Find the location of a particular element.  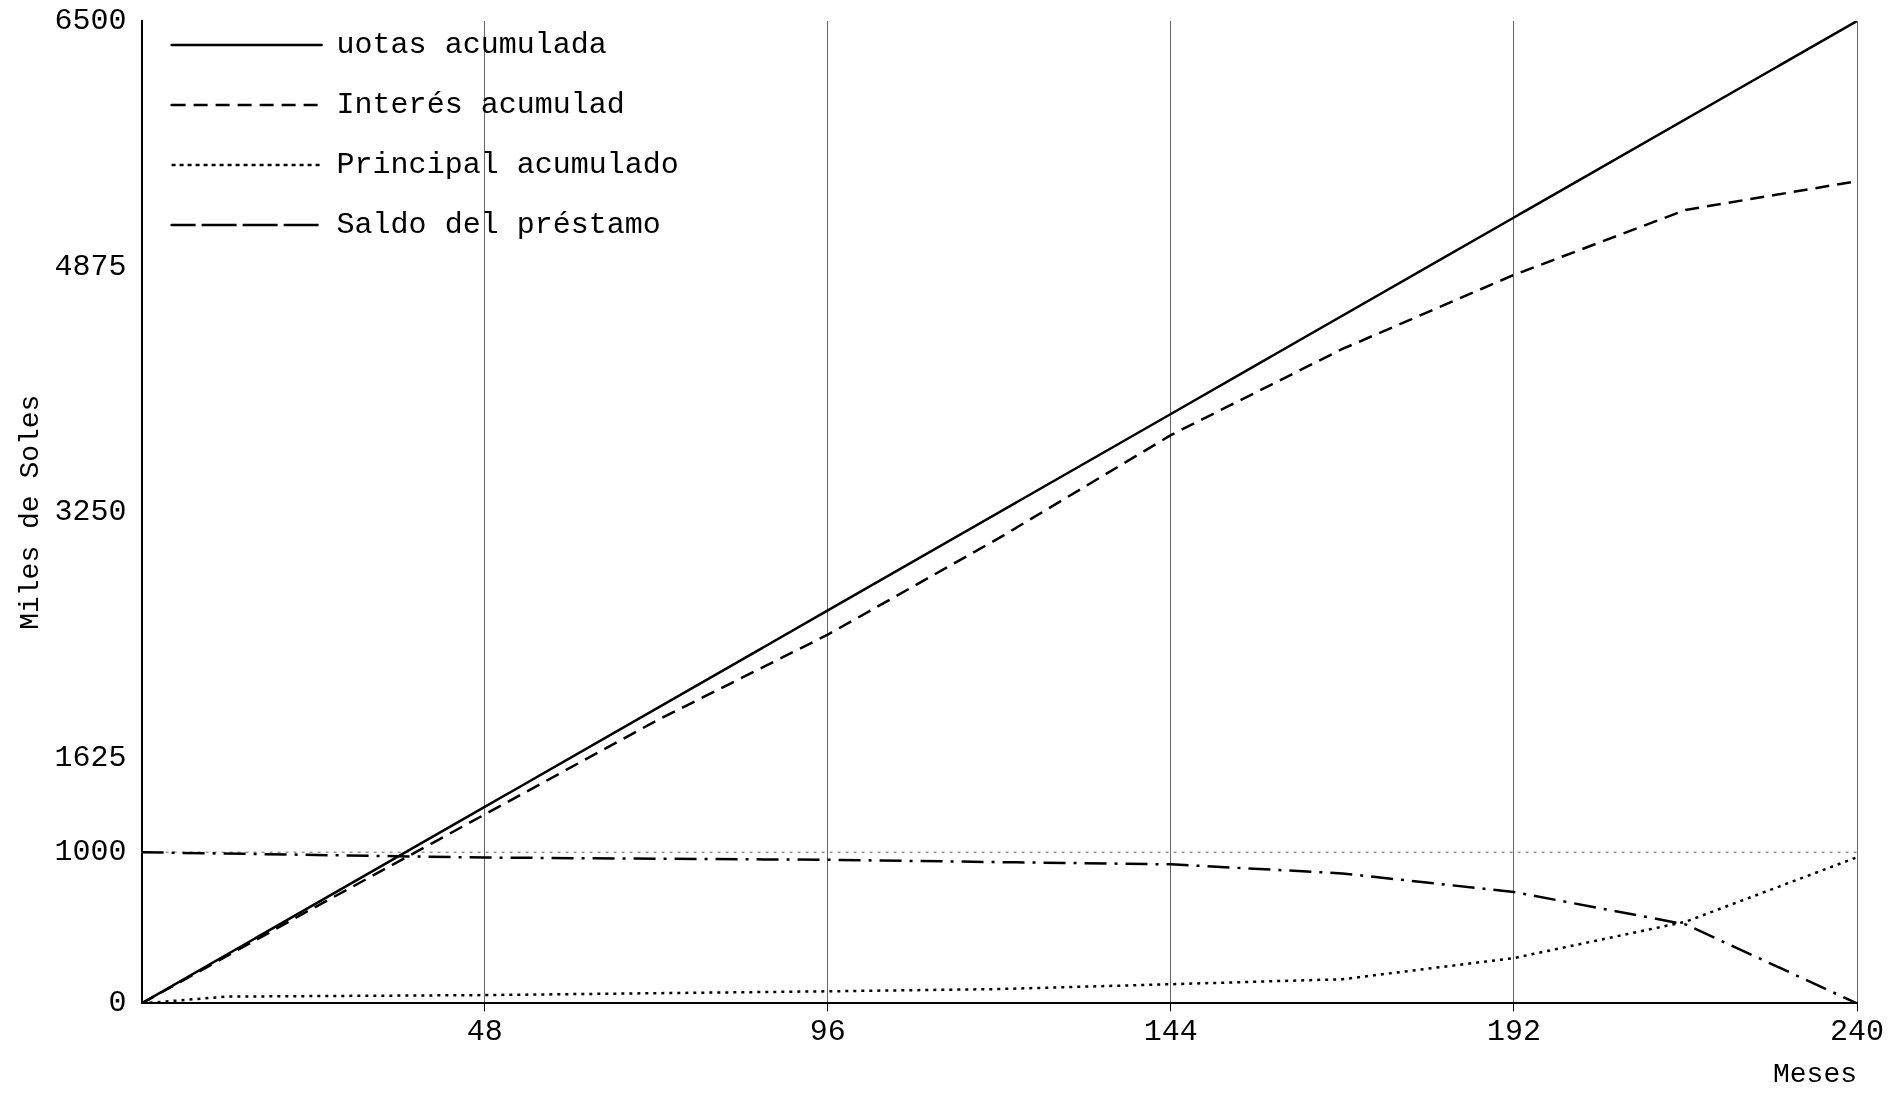

y-tick-label: 3250 is located at coordinates (90, 512).